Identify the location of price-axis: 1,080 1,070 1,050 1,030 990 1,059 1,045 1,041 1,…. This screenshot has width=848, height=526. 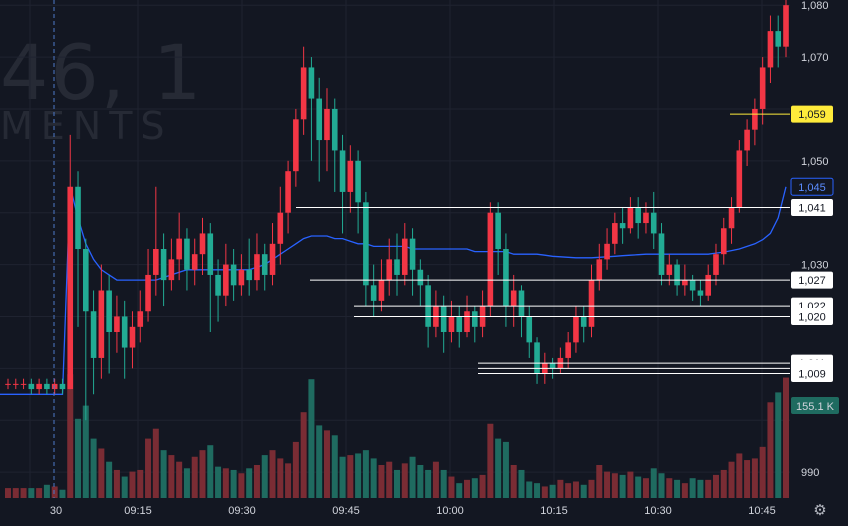
(814, 239).